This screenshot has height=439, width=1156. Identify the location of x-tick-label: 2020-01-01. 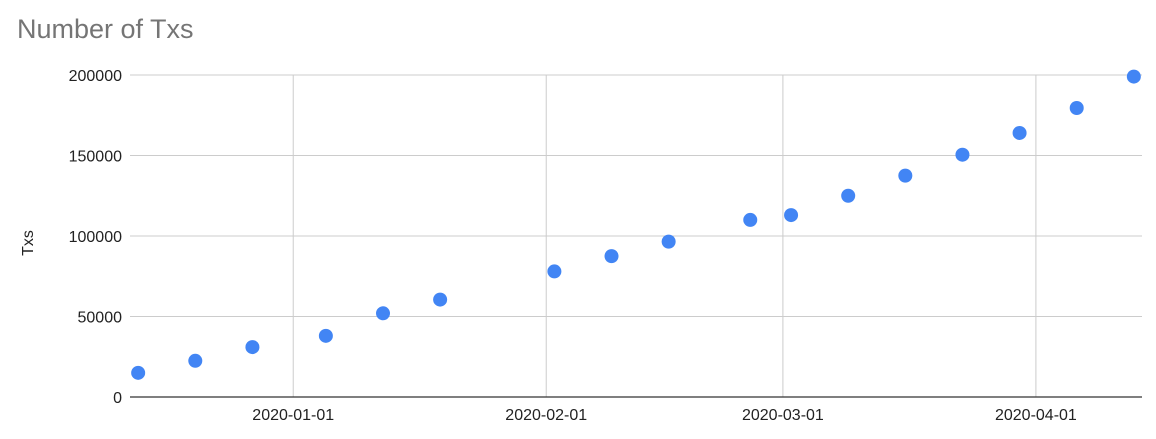
(293, 415).